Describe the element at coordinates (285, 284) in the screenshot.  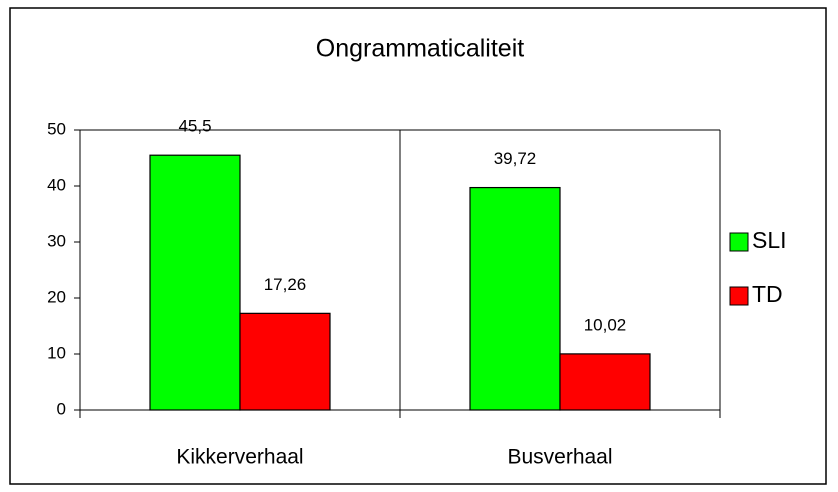
I see `data-label: 17,26` at that location.